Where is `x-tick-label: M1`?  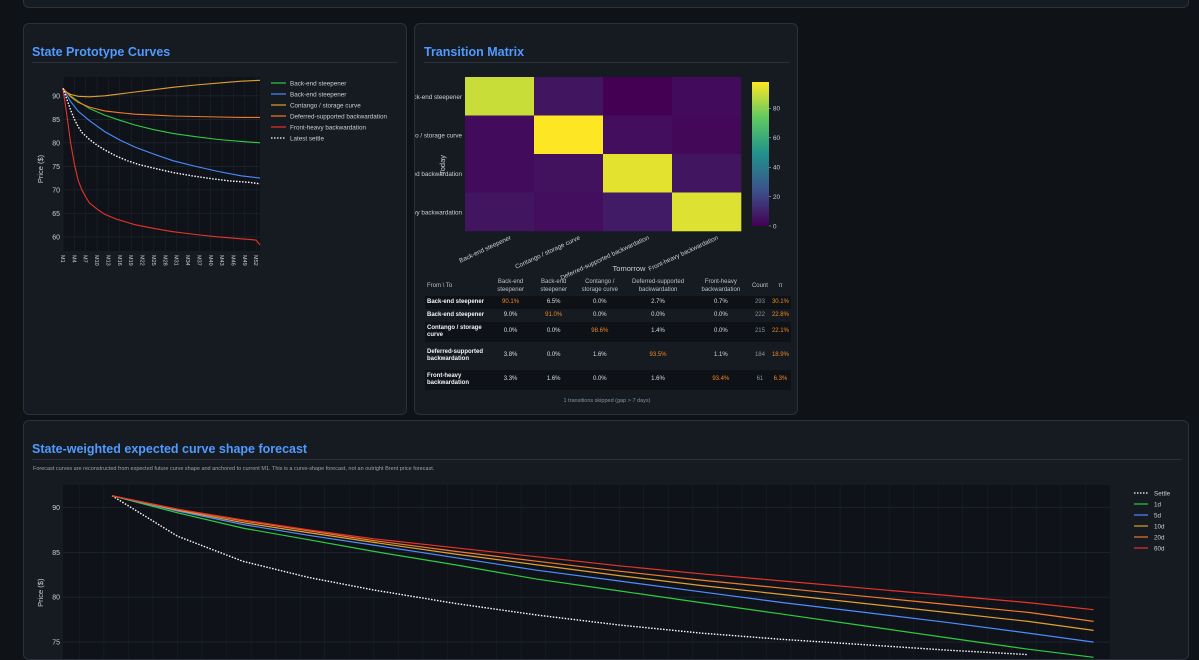
x-tick-label: M1 is located at coordinates (62, 259).